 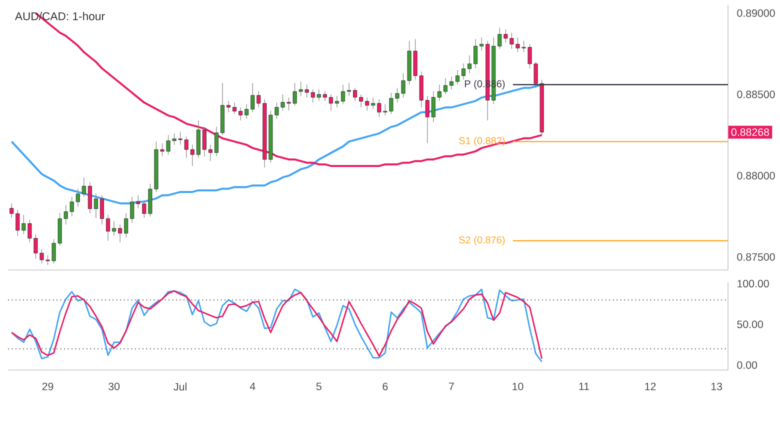 I want to click on y-tick-label: 0.89000, so click(x=756, y=13).